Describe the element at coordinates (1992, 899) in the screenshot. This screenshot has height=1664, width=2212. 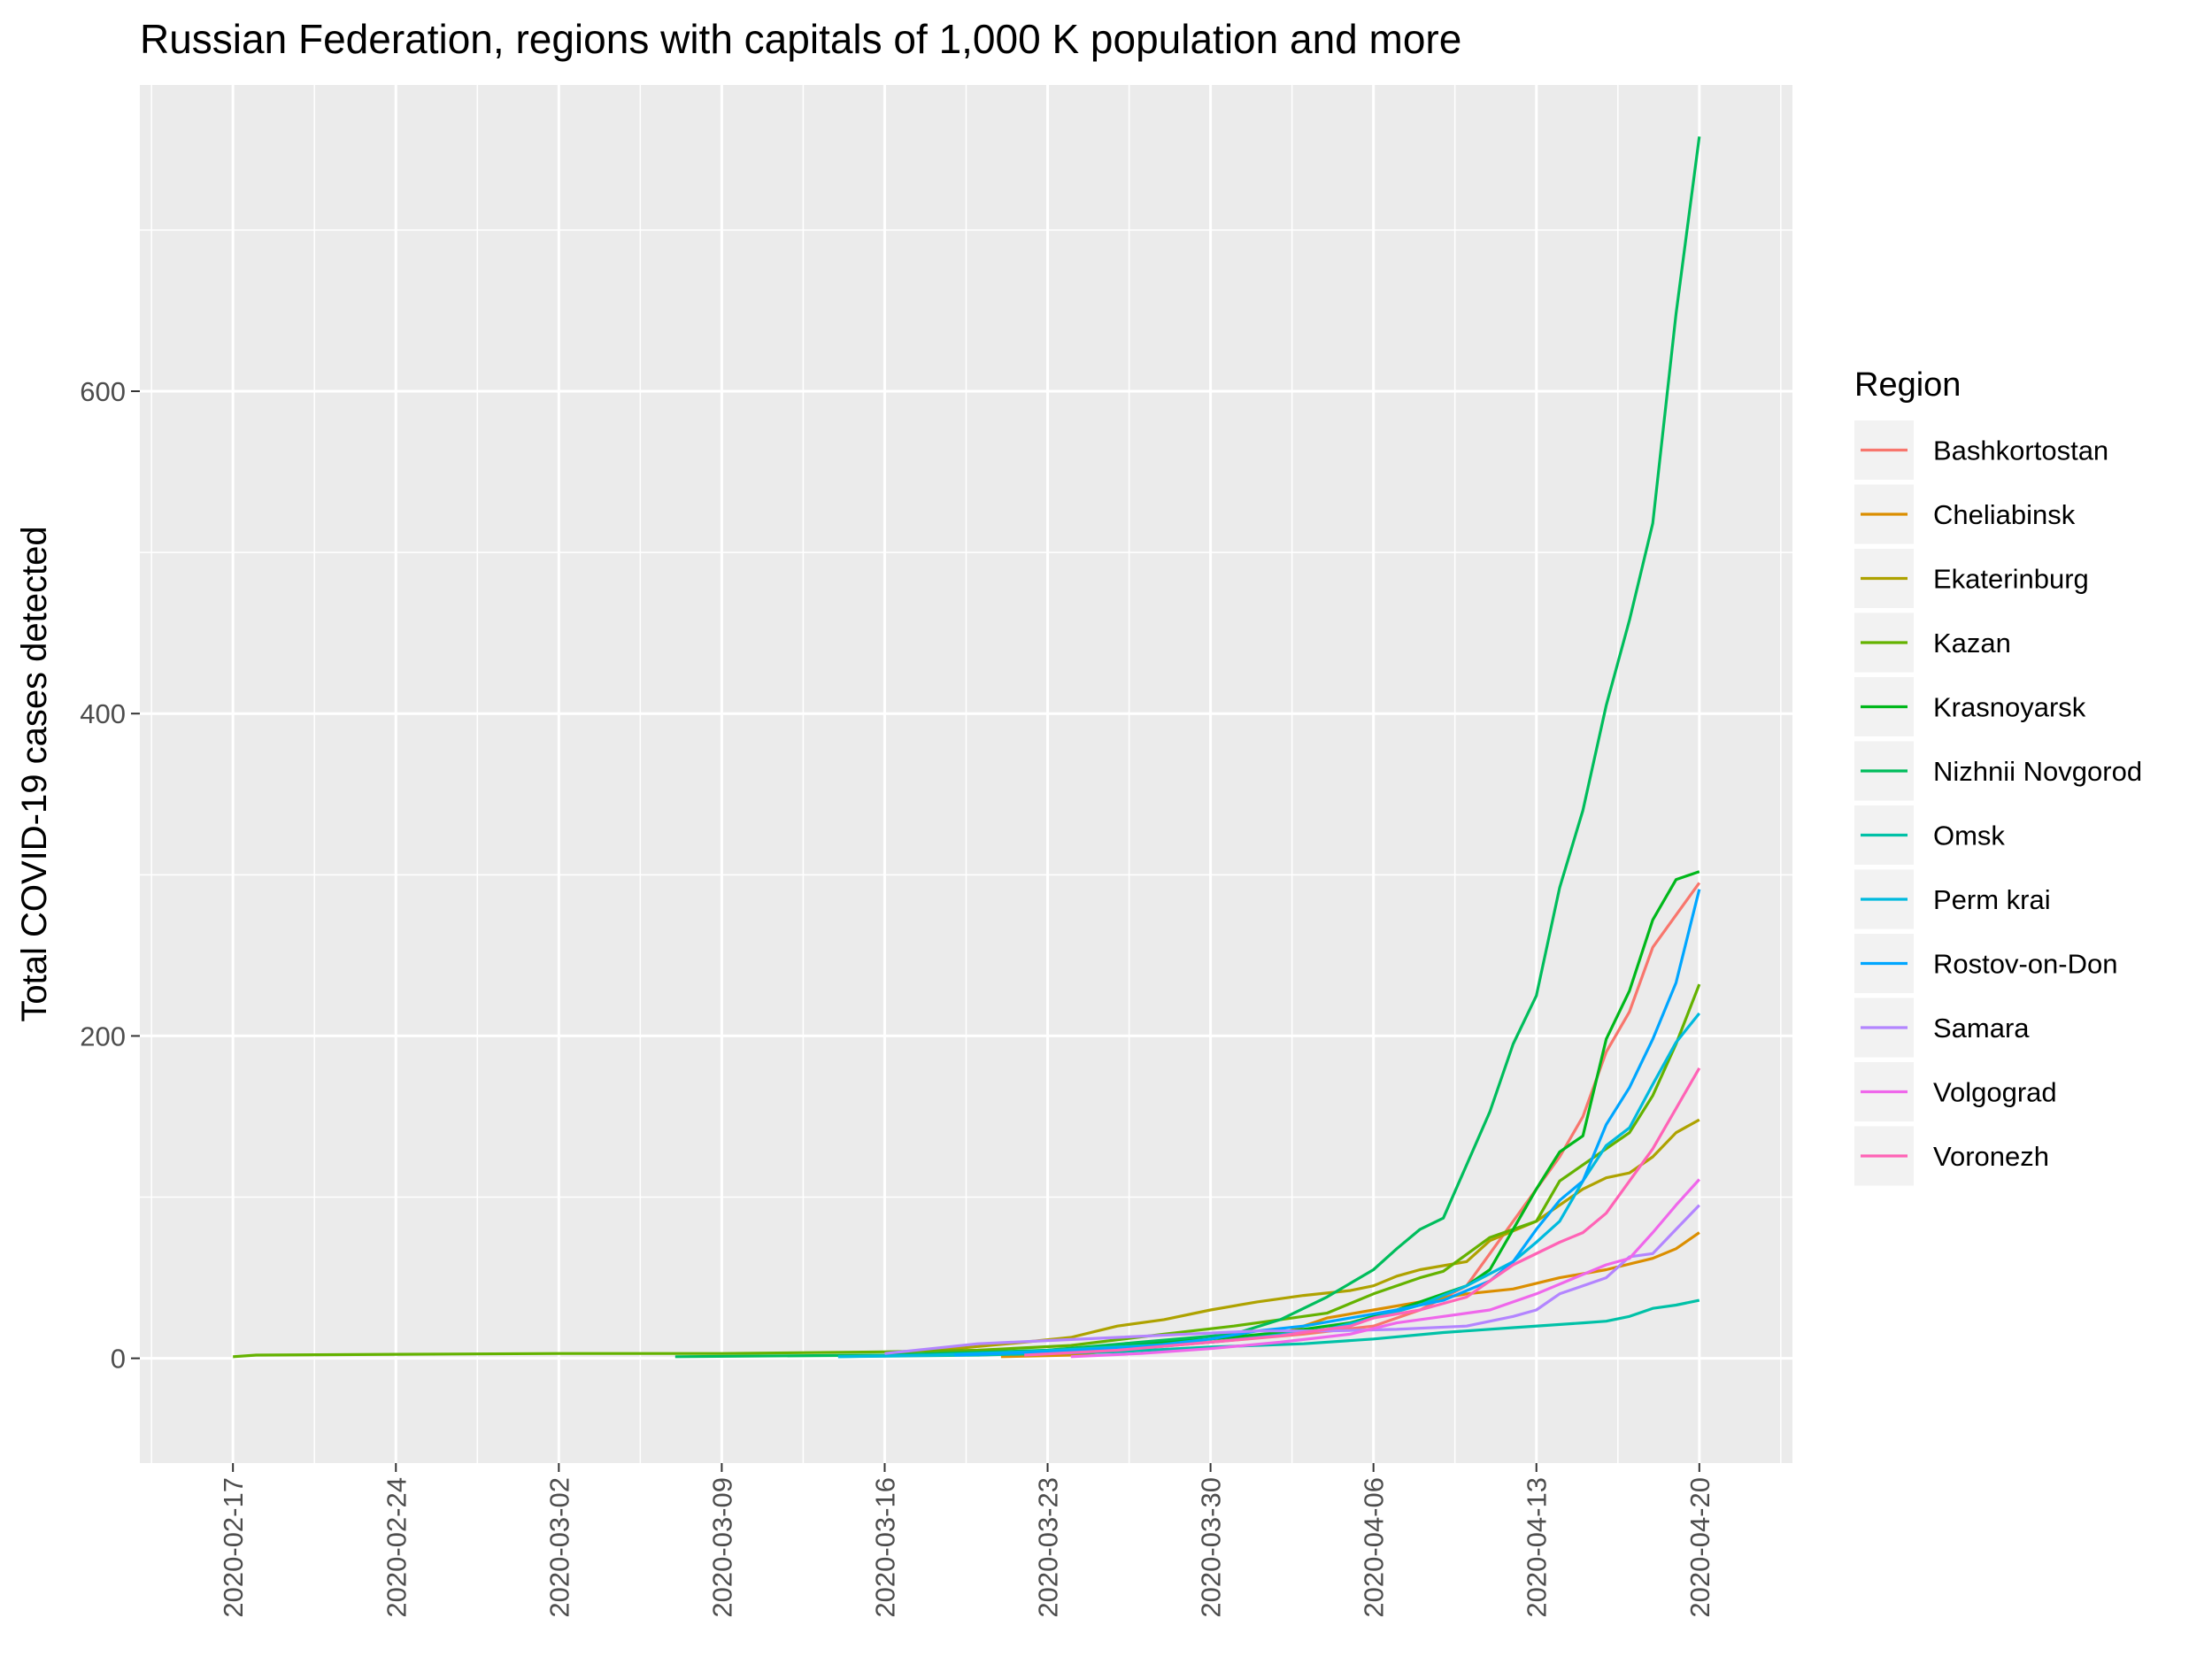
I see `legend-label-perm-krai: Perm krai` at that location.